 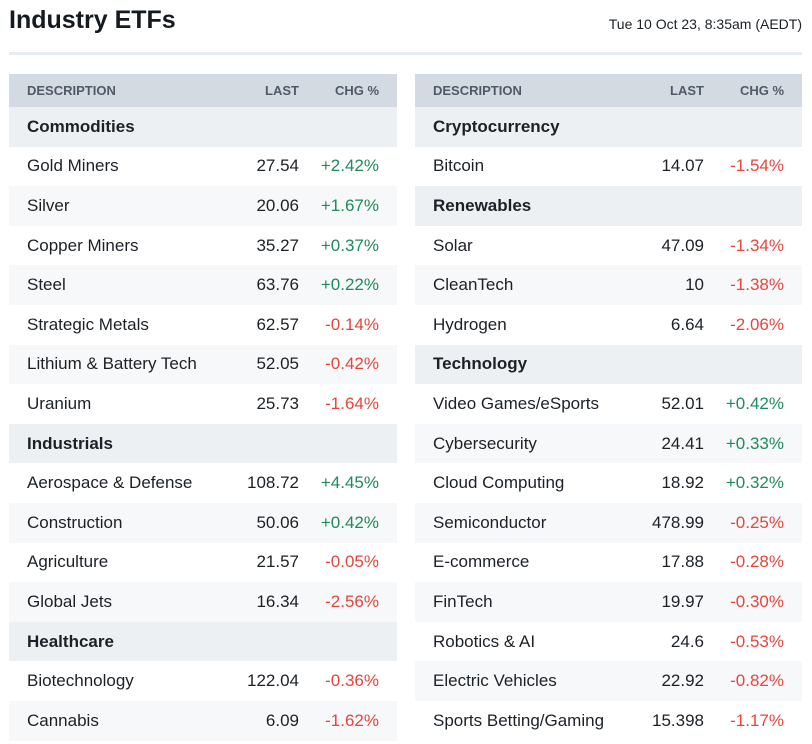 What do you see at coordinates (282, 720) in the screenshot?
I see `etf-last: 6.09` at bounding box center [282, 720].